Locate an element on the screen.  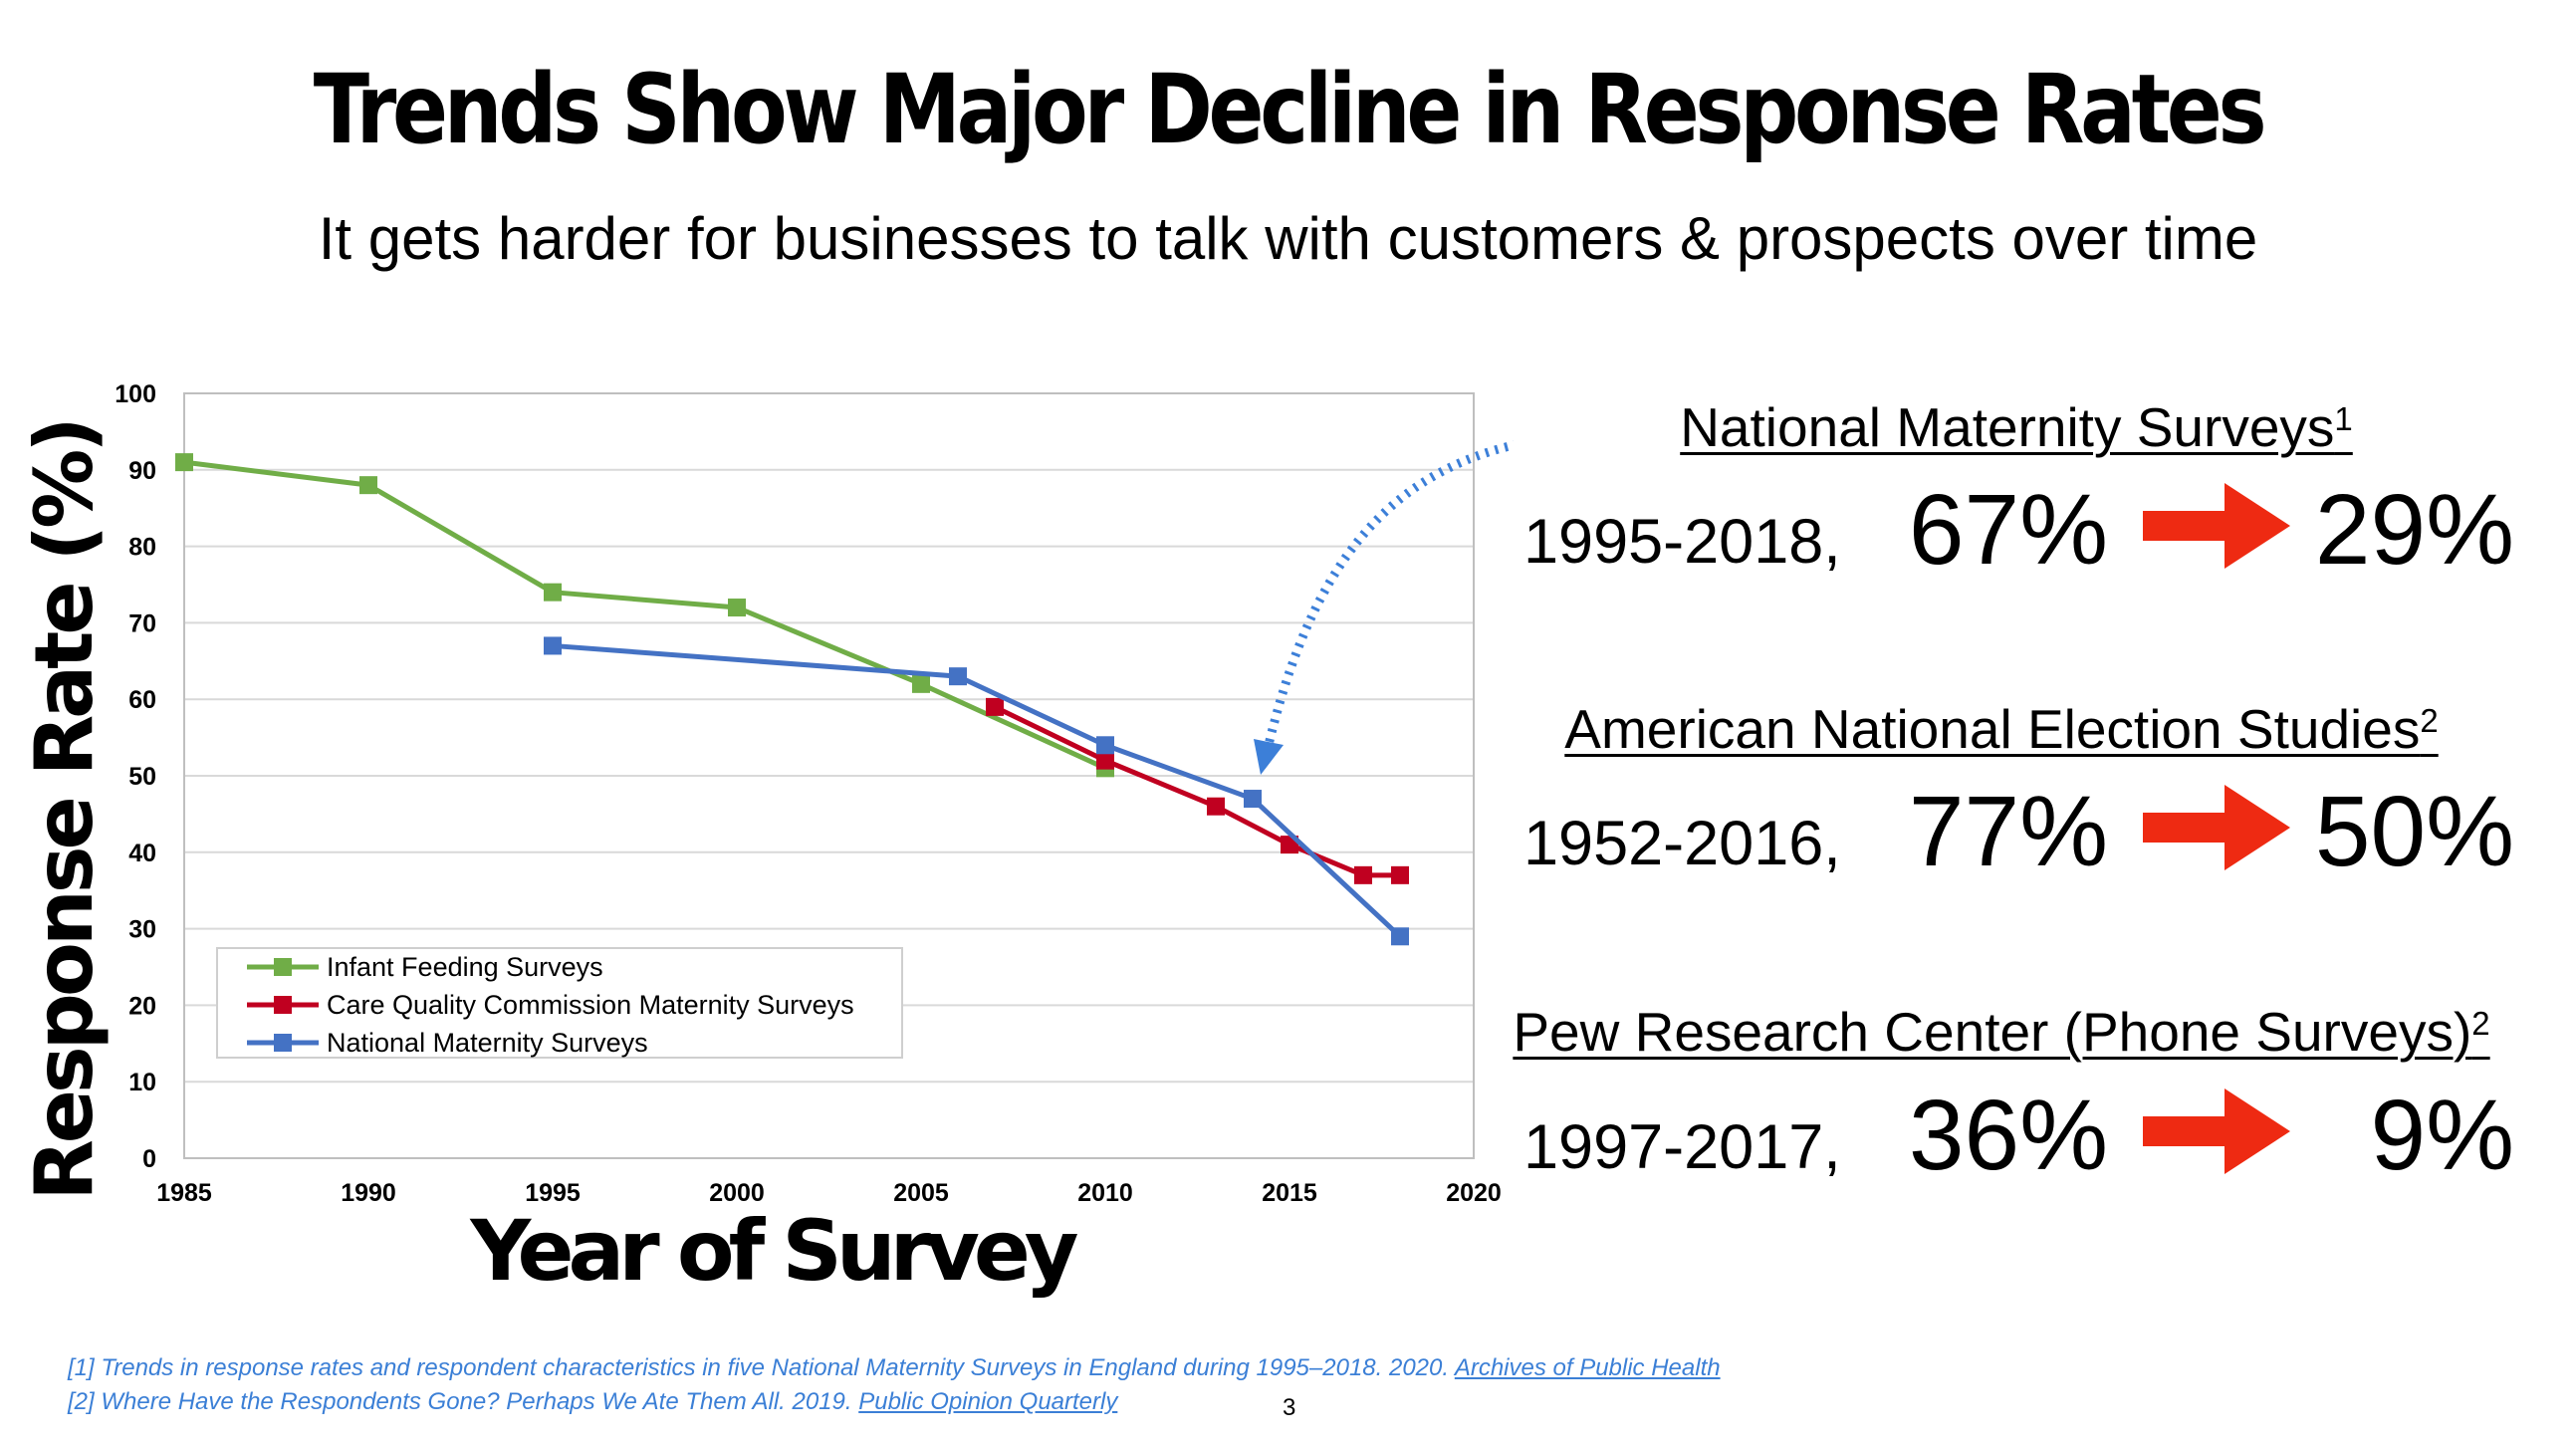
x-tick-label: 1995 is located at coordinates (553, 1193).